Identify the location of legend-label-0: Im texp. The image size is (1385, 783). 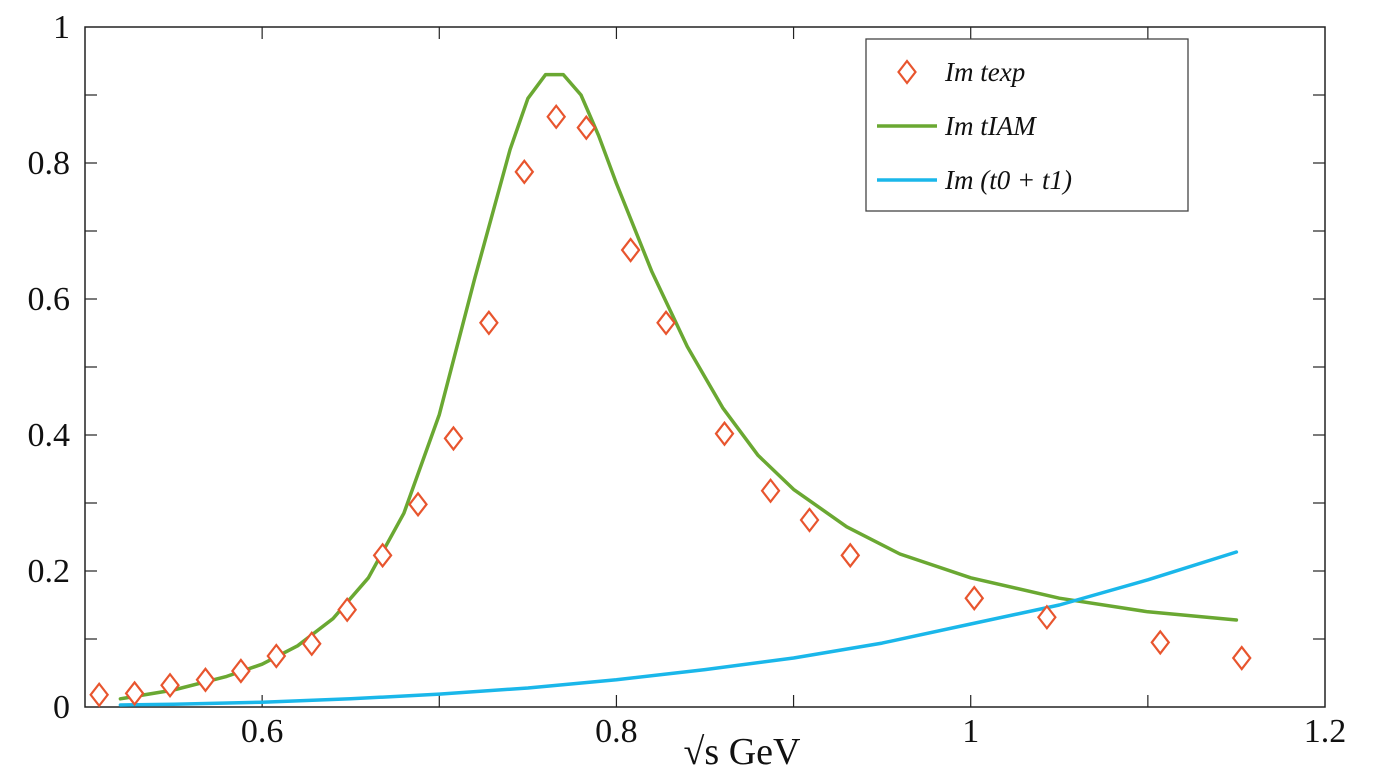
(984, 72).